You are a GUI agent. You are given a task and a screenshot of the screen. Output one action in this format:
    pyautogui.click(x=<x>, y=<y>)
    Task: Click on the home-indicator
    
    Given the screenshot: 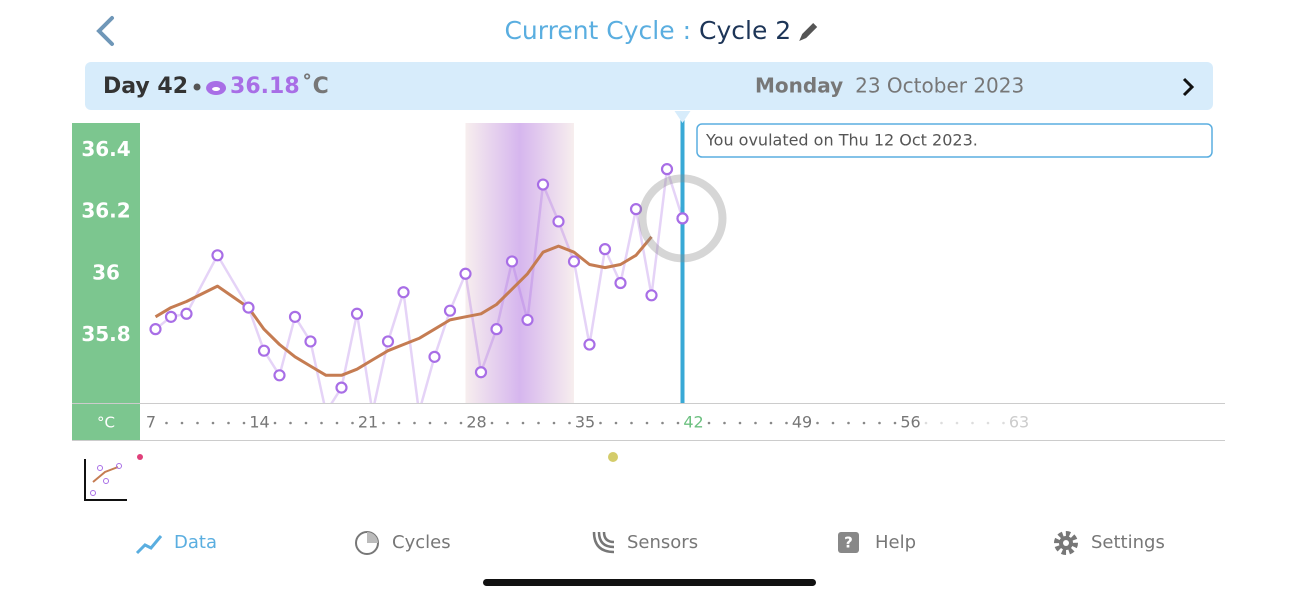 What is the action you would take?
    pyautogui.click(x=649, y=582)
    